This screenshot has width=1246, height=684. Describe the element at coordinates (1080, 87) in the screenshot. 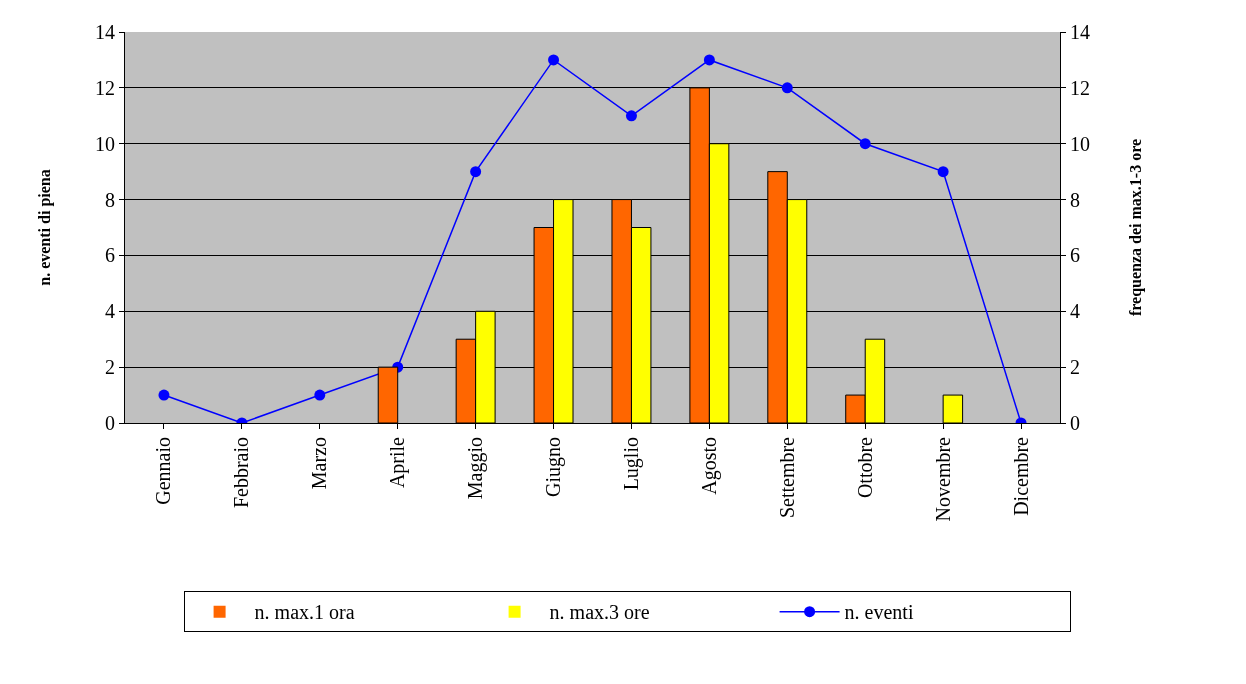

I see `y2-tick-label: 12` at that location.